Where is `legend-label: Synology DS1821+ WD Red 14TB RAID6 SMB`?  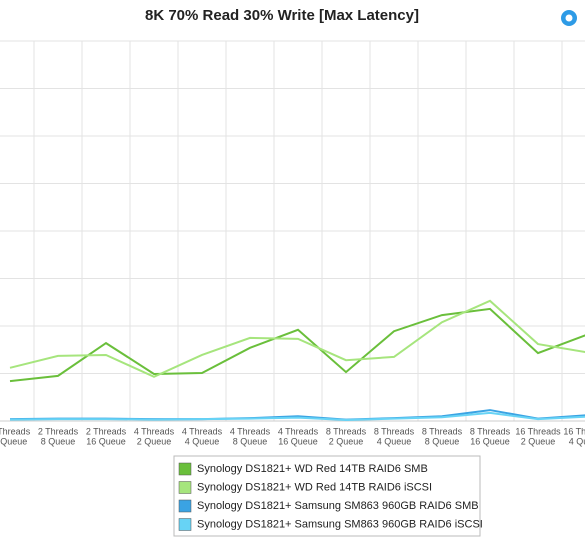
legend-label: Synology DS1821+ WD Red 14TB RAID6 SMB is located at coordinates (312, 469).